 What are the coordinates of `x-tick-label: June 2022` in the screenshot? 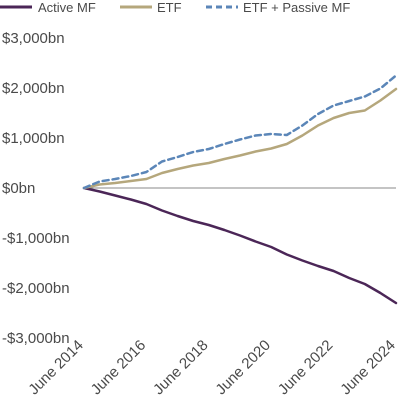 It's located at (306, 368).